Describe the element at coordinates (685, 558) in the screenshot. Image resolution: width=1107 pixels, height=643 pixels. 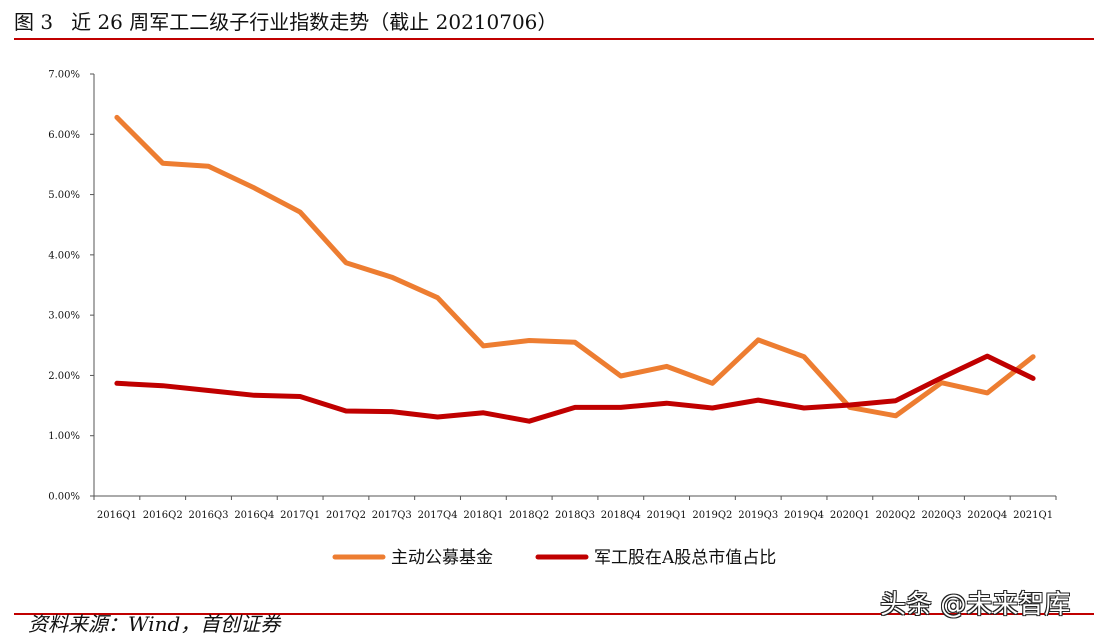
I see `legend-label-2: 军工股在A股总市值占比` at that location.